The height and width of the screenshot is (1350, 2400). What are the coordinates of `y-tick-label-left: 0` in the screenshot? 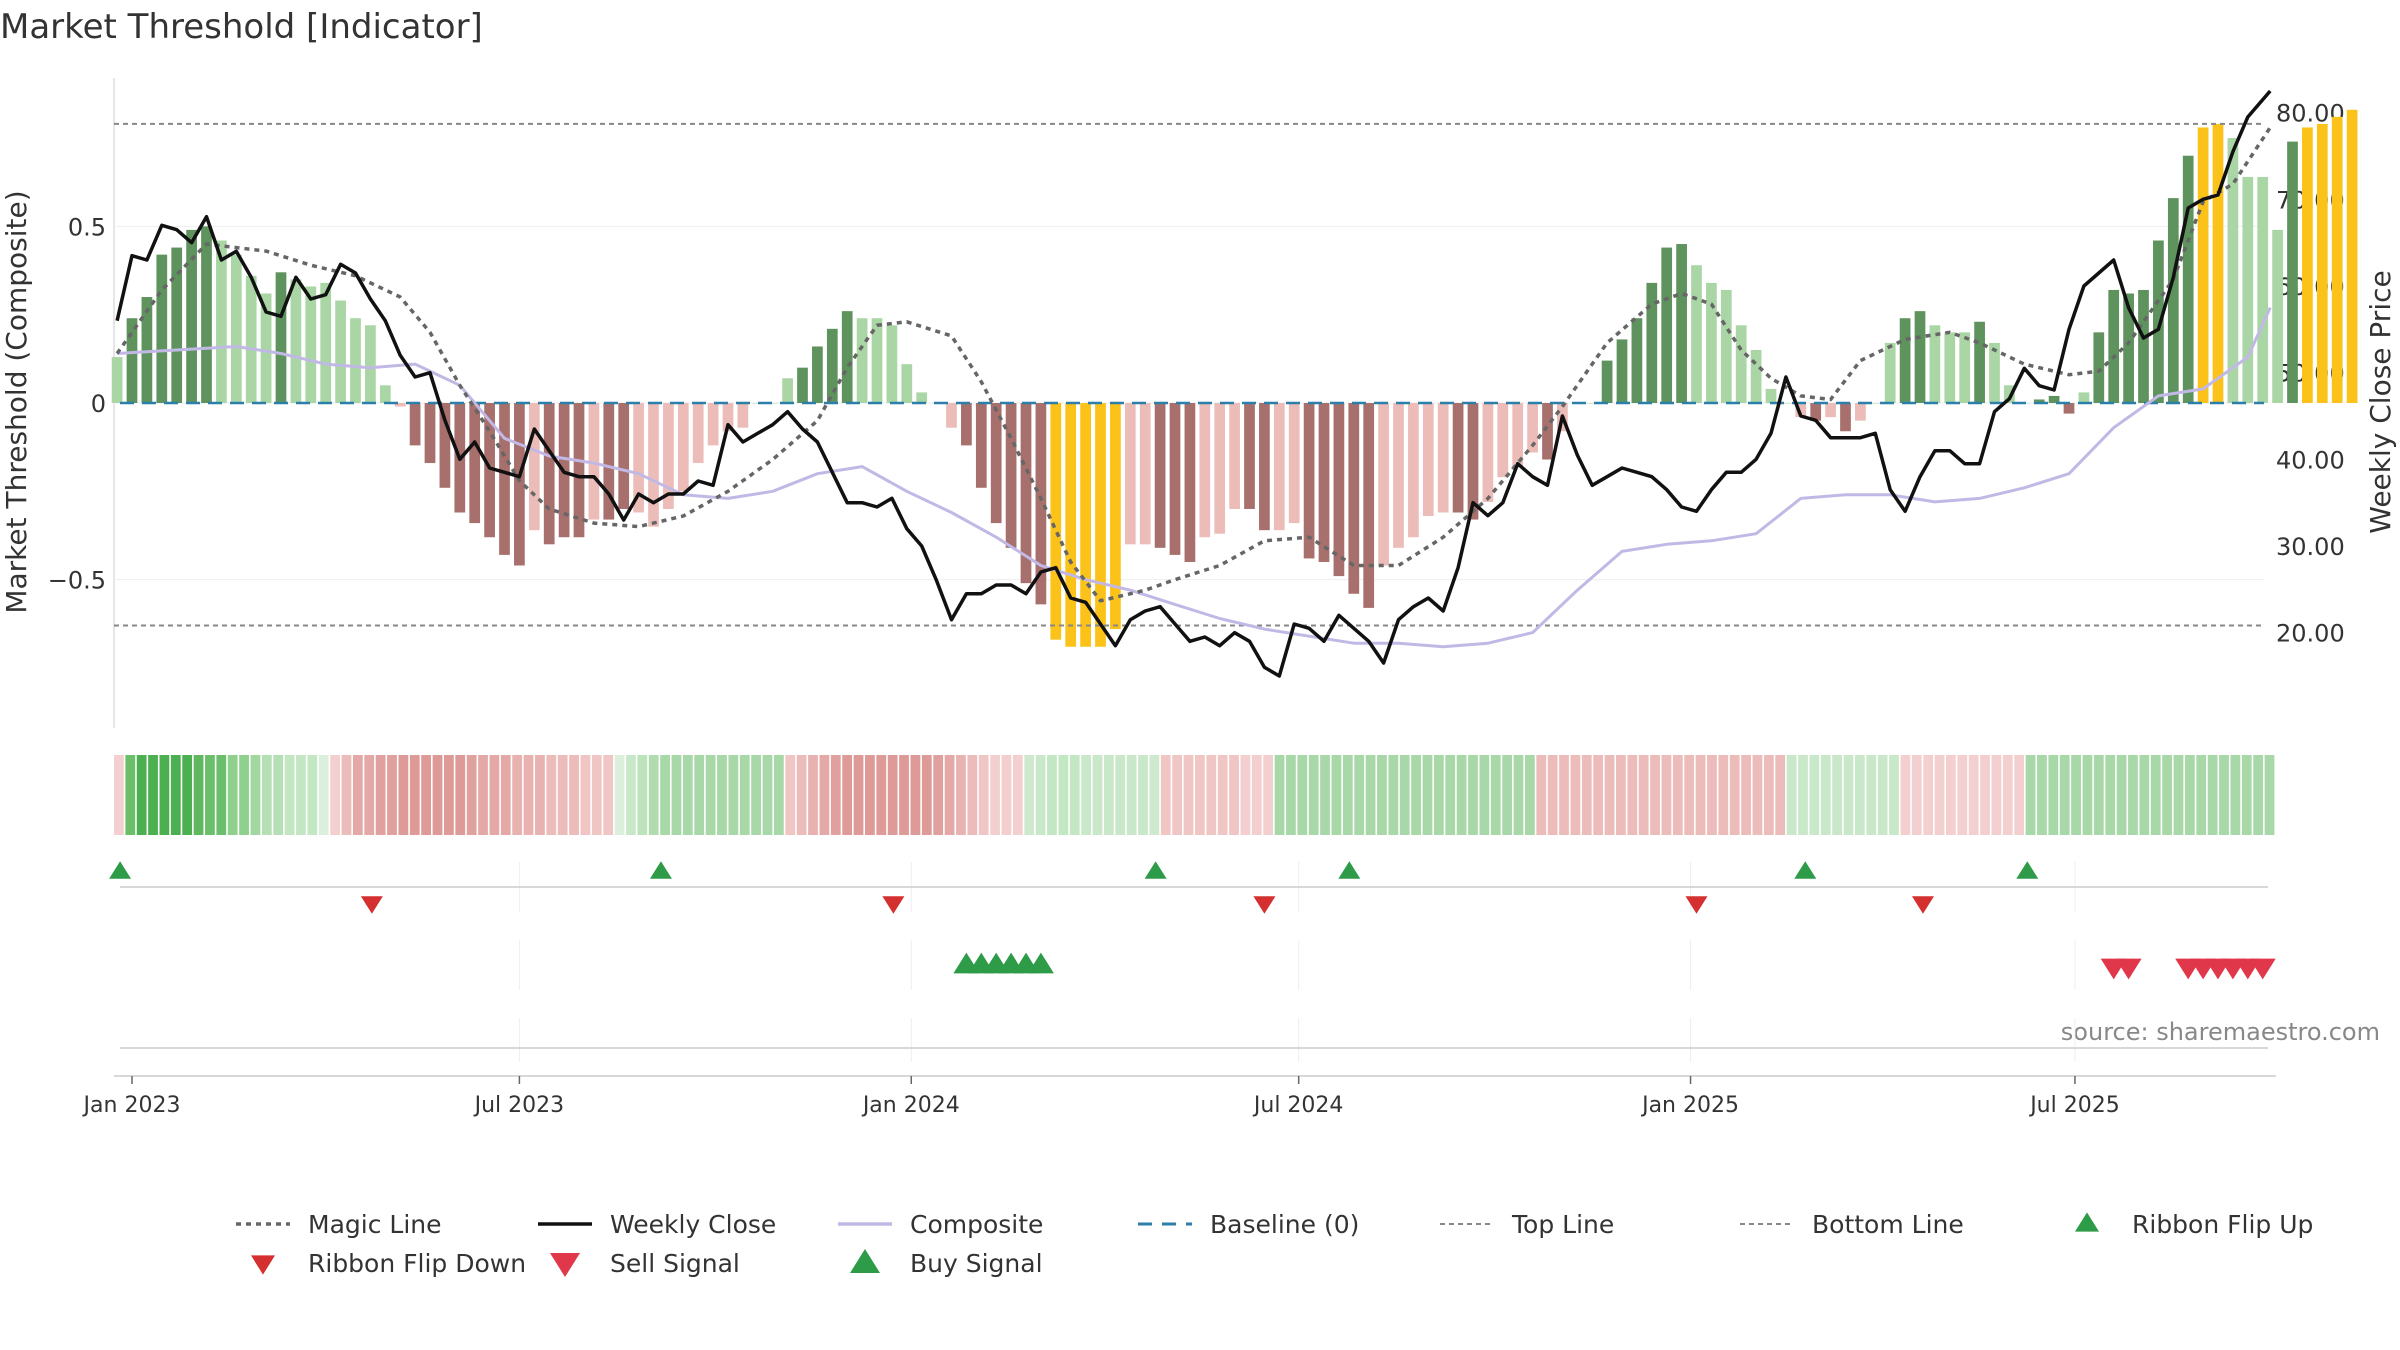 It's located at (98, 404).